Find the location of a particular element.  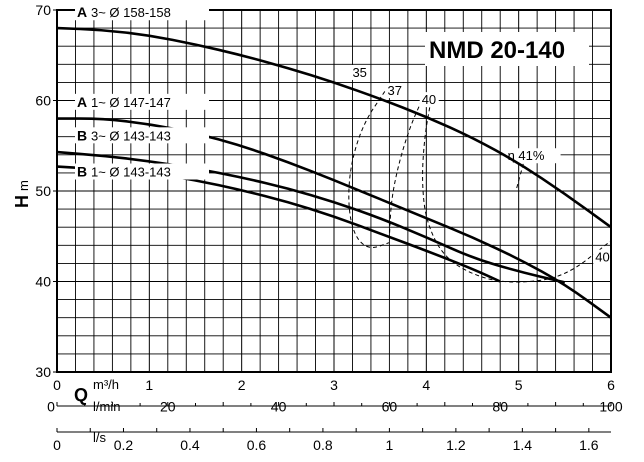

efficiency-label-41-group: η 41% is located at coordinates (533, 156).